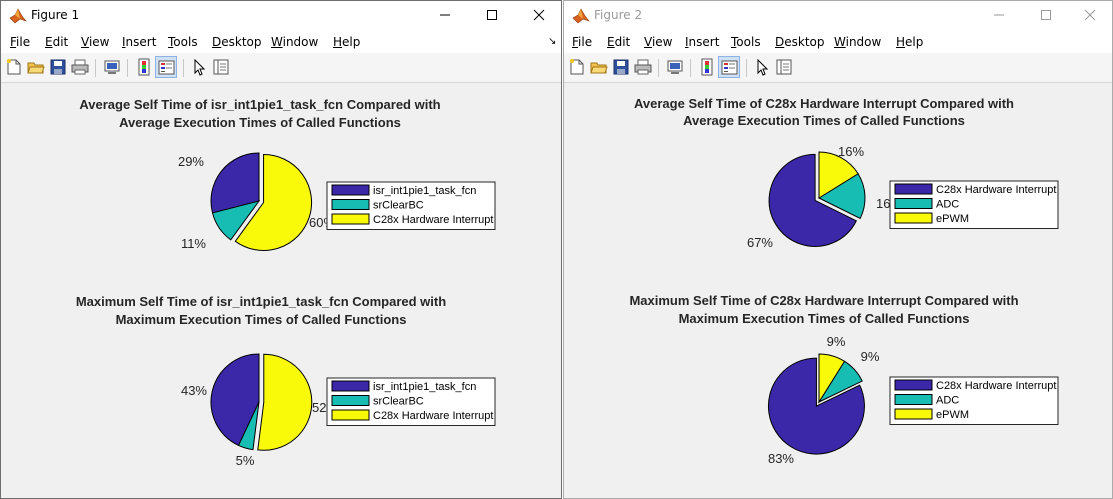  What do you see at coordinates (851, 151) in the screenshot?
I see `slice-percent-label: 16%` at bounding box center [851, 151].